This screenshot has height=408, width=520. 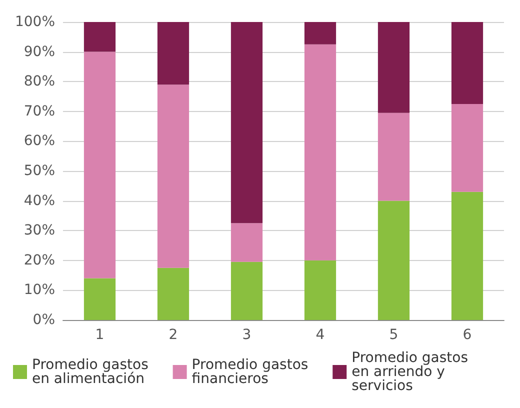 I want to click on legend-label: Promedio gastos en arriendo y servicios, so click(x=412, y=372).